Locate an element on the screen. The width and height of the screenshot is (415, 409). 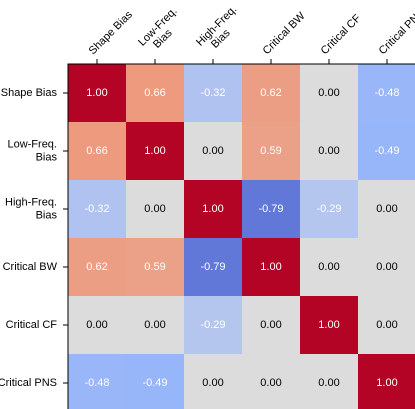
row-label-line: Shape Bias is located at coordinates (29, 93).